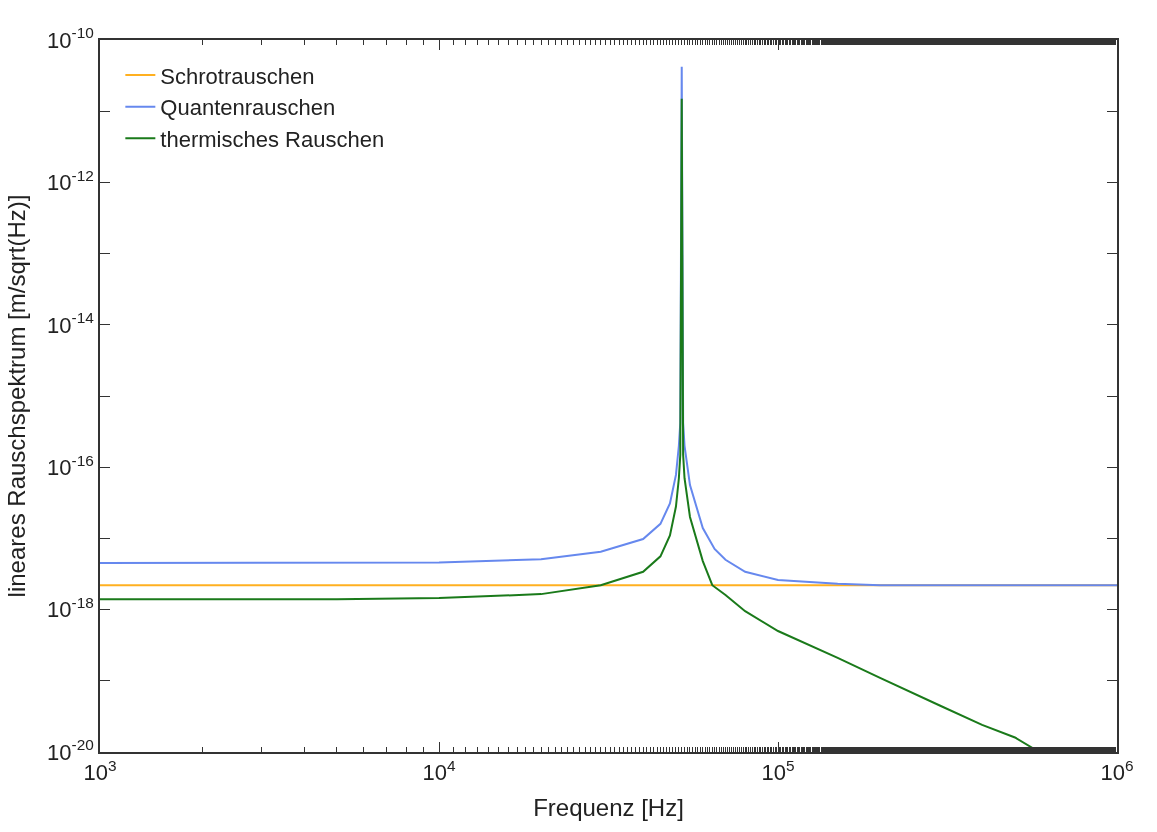  I want to click on y-tick-label: 10$^{-18}$, so click(70, 608).